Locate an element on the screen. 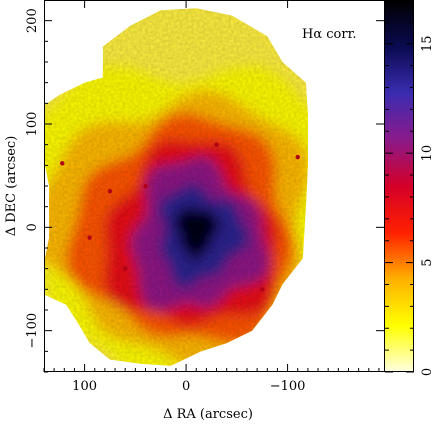 This screenshot has width=434, height=425. map-annotation: Hα corr. is located at coordinates (329, 34).